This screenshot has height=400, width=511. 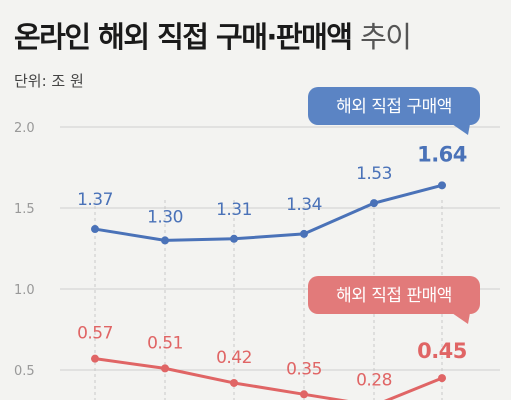 I want to click on data-label: 1.30, so click(x=165, y=217).